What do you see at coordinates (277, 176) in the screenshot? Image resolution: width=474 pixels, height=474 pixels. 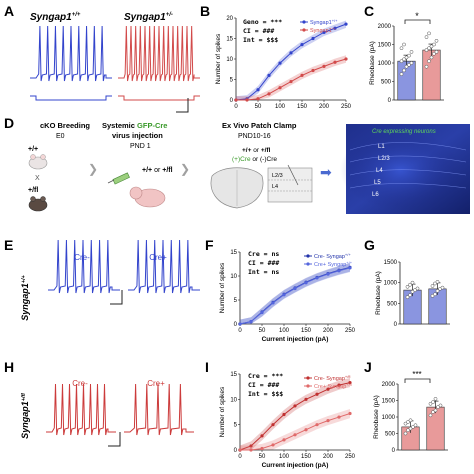 I see `brain-layer-label: L2/3` at bounding box center [277, 176].